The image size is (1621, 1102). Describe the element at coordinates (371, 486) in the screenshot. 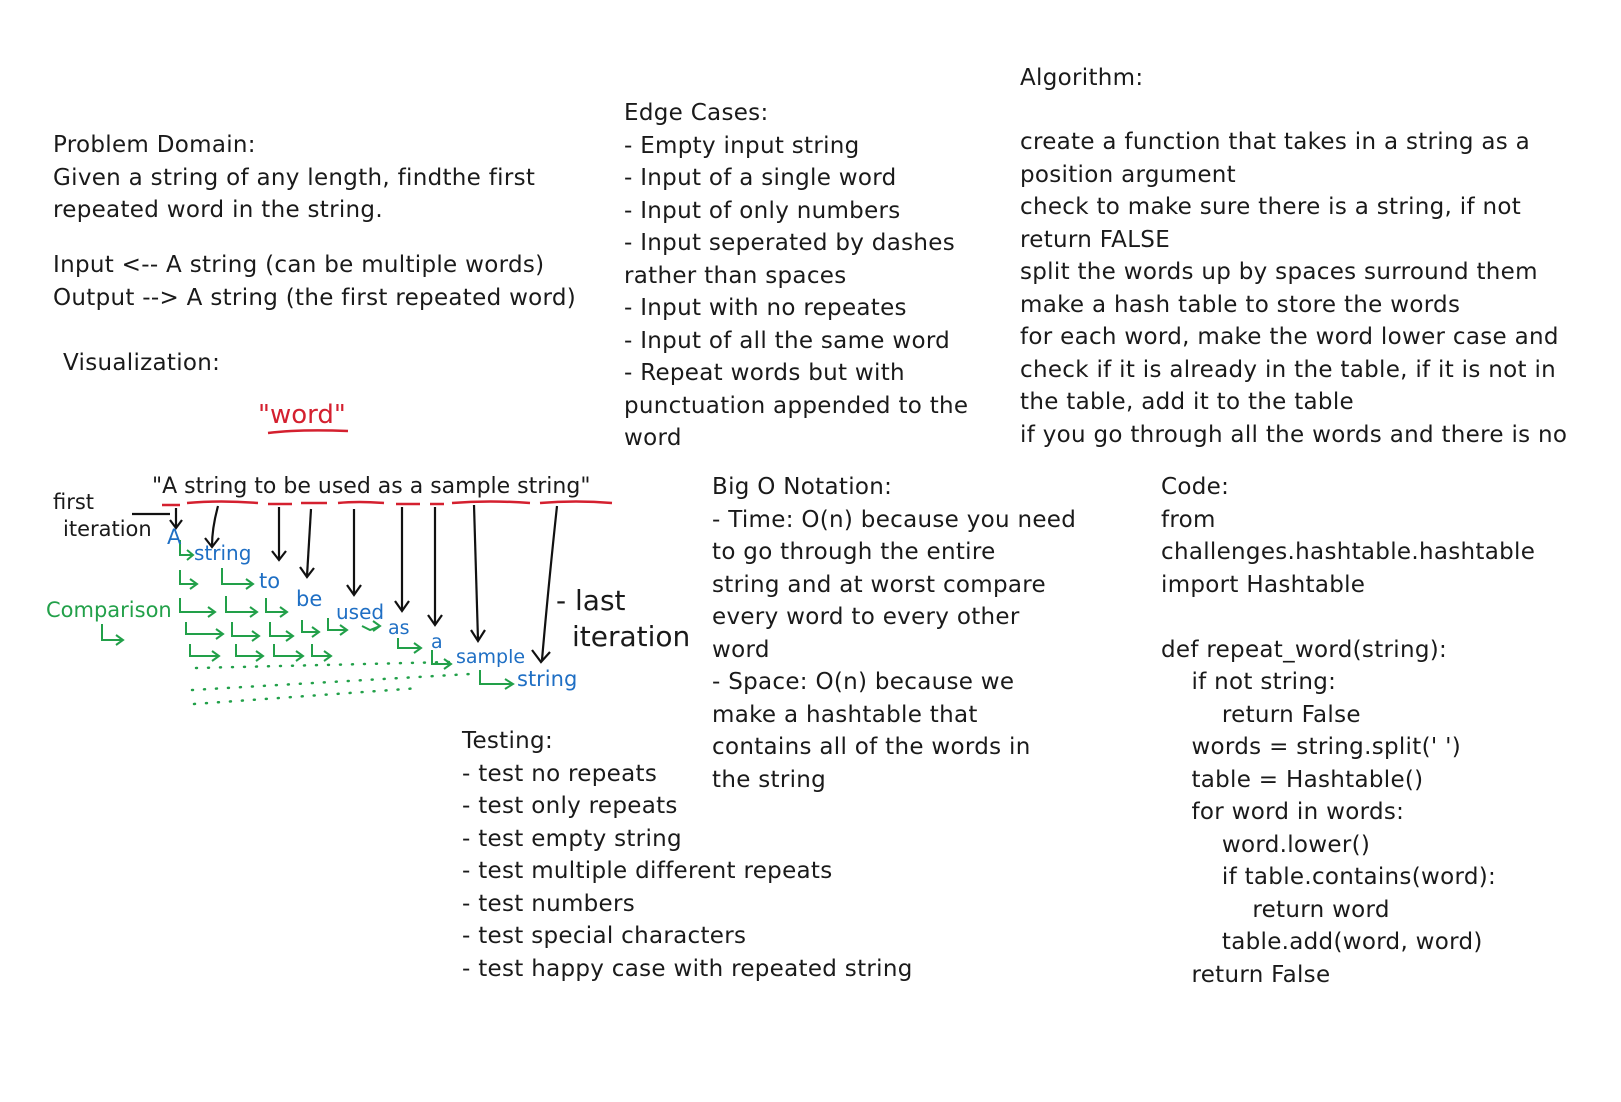

I see `sample-string: "A string to be used as a sample string"` at that location.